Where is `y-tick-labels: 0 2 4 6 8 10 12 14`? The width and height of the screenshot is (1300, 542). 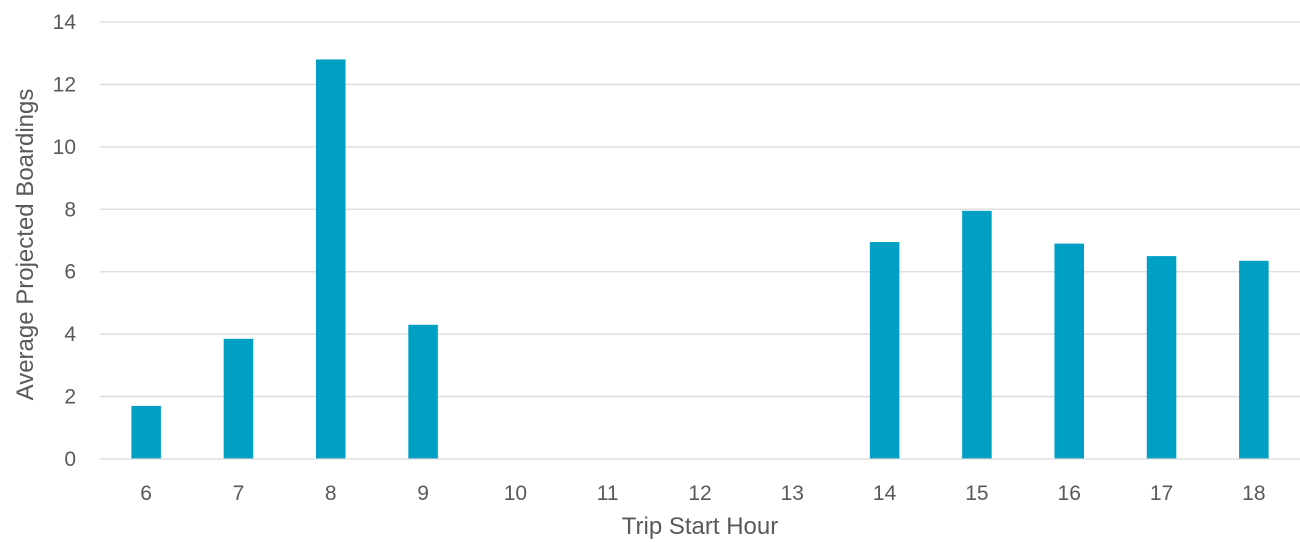 y-tick-labels: 0 2 4 6 8 10 12 14 is located at coordinates (65, 241).